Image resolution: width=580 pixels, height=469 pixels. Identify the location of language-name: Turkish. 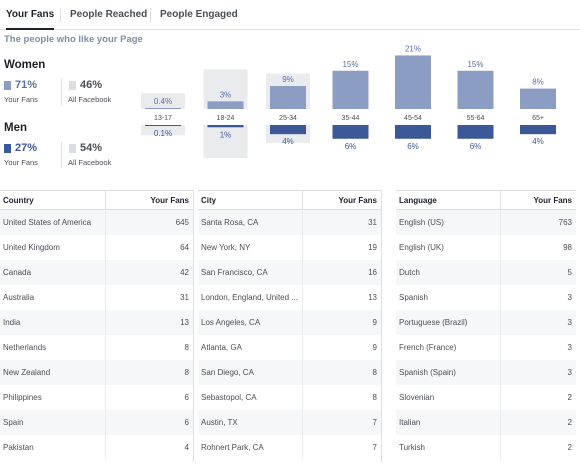
(412, 447).